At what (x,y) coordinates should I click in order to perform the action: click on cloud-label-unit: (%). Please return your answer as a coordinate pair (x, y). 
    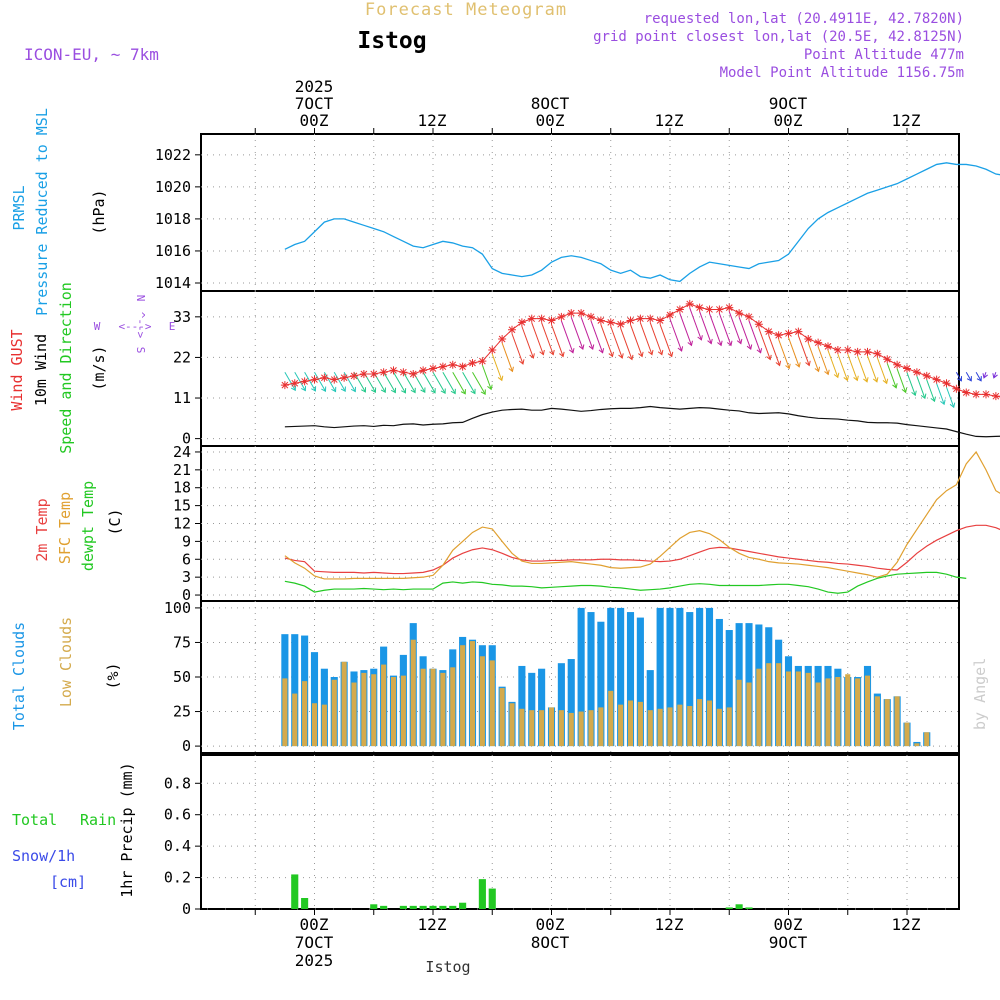
    Looking at the image, I should click on (113, 675).